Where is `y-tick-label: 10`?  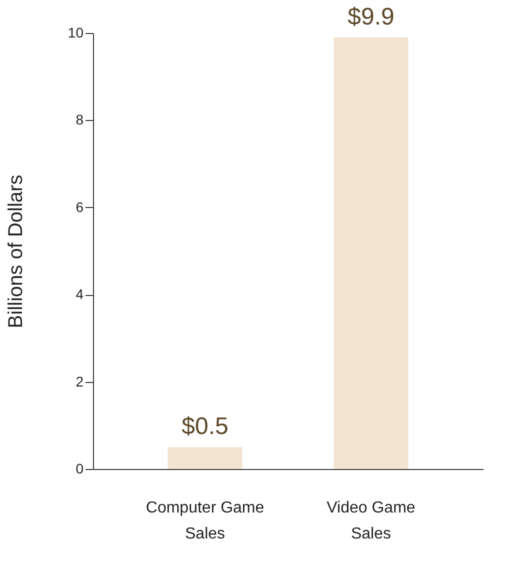 y-tick-label: 10 is located at coordinates (76, 32).